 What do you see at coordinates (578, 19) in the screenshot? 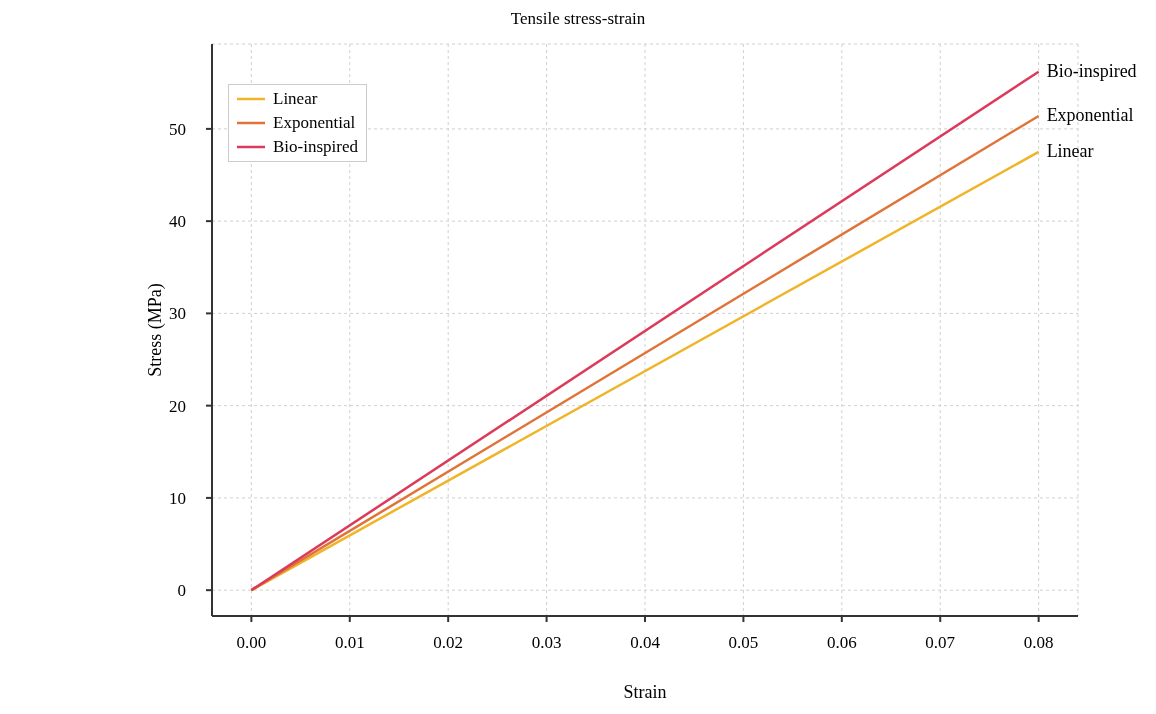
I see `chart-title: Tensile stress-strain` at bounding box center [578, 19].